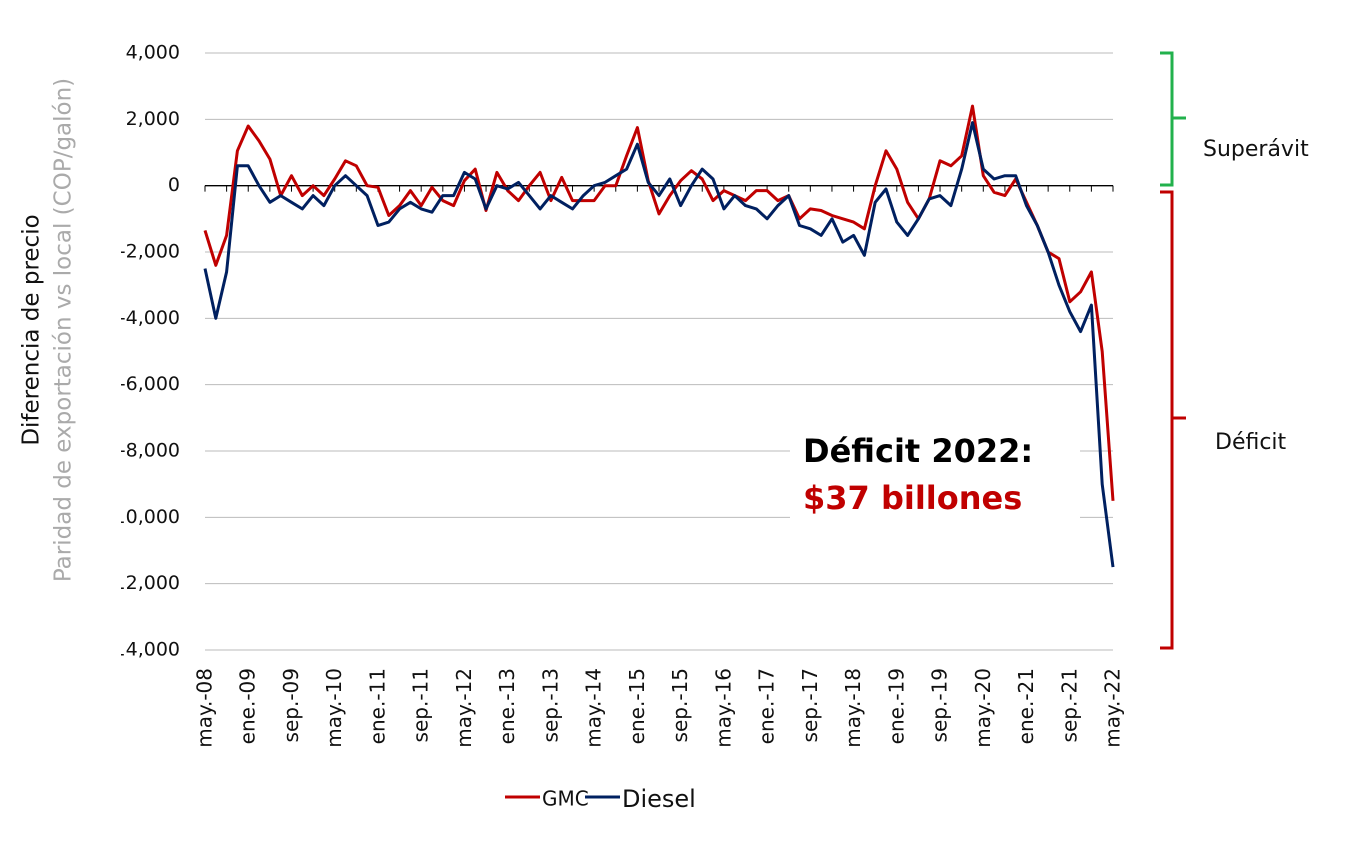 The height and width of the screenshot is (843, 1355). I want to click on legend-label: Diesel, so click(659, 799).